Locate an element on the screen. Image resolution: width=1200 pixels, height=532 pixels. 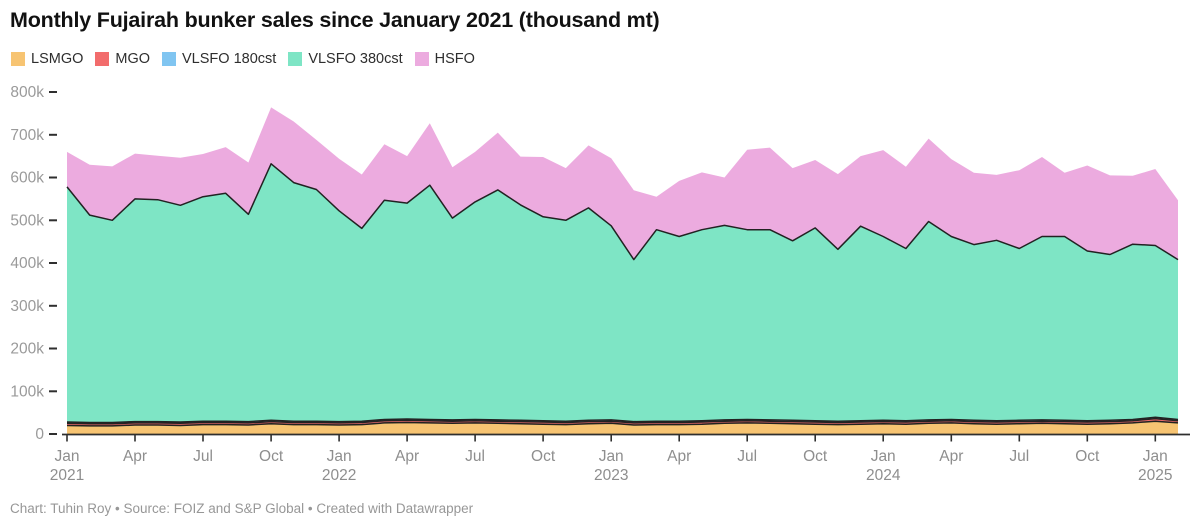
legend-item-hsfo: HSFO is located at coordinates (444, 59).